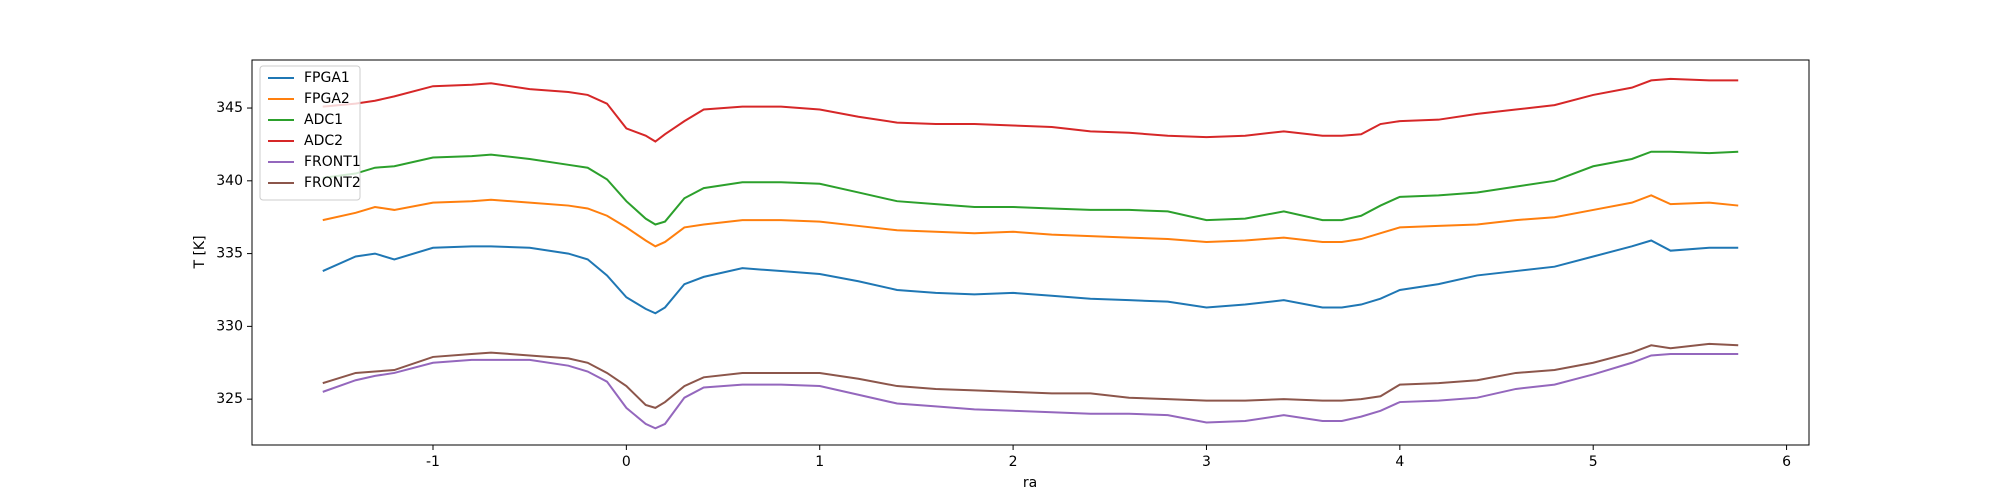 This screenshot has width=2000, height=500. I want to click on x-tick-label: 5, so click(1593, 462).